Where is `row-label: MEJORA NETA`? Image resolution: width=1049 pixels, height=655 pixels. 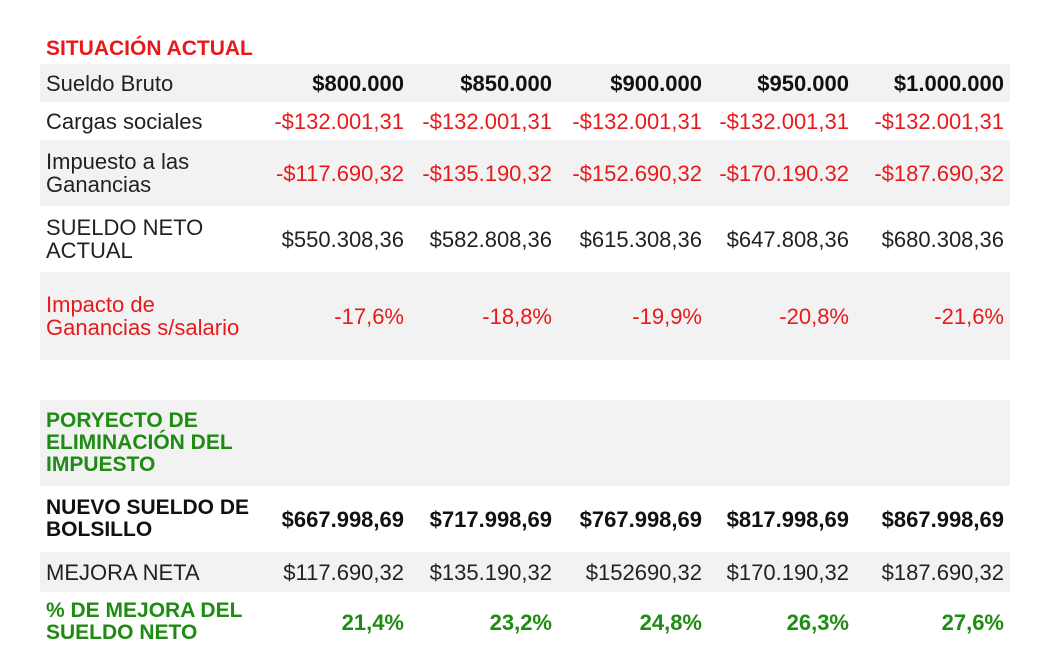 row-label: MEJORA NETA is located at coordinates (150, 572).